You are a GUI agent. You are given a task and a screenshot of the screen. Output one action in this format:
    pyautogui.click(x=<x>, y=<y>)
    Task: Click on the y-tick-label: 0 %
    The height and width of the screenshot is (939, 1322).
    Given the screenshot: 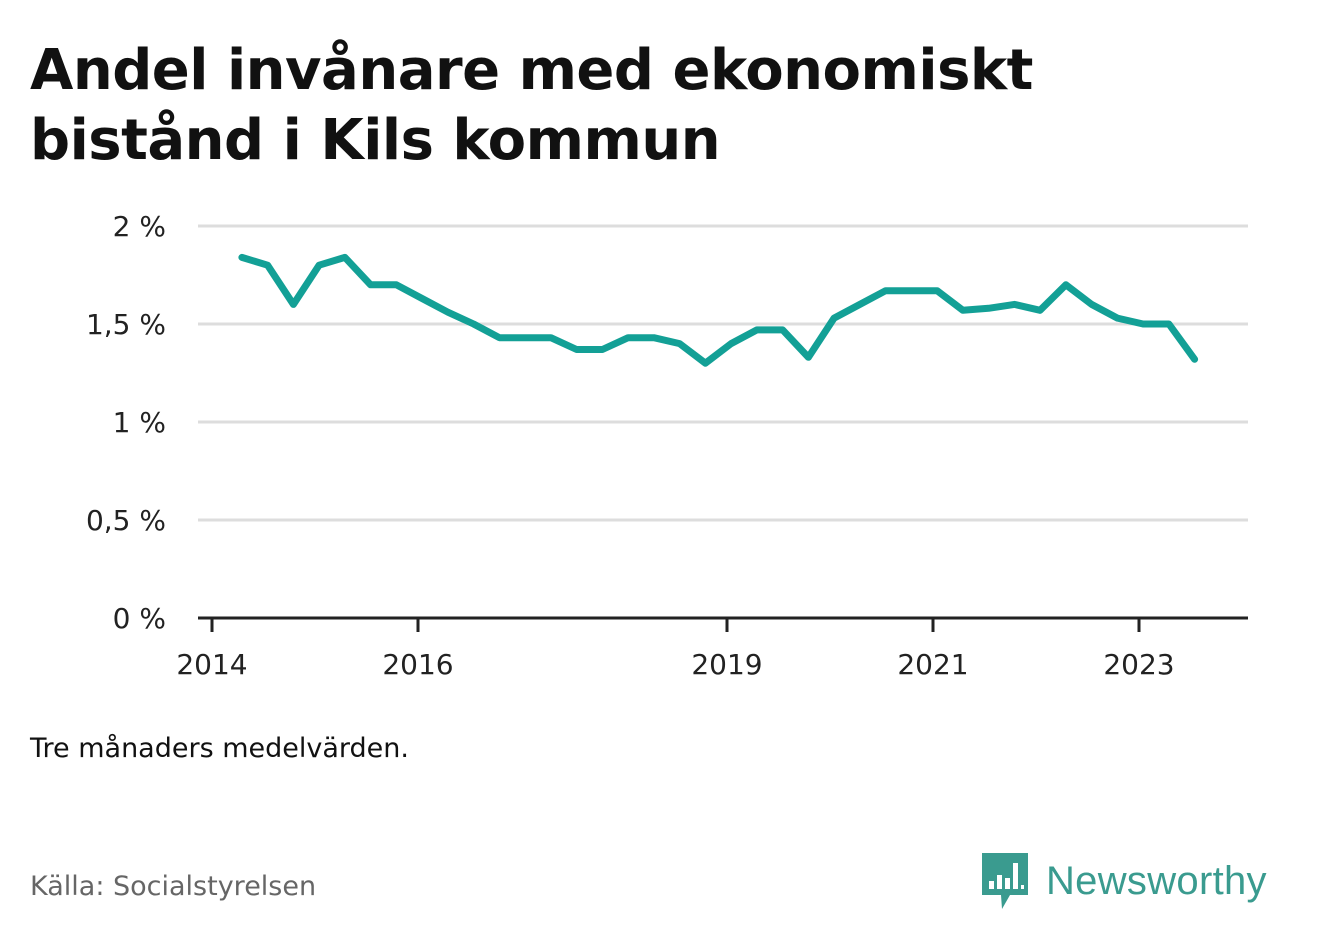 What is the action you would take?
    pyautogui.click(x=139, y=618)
    